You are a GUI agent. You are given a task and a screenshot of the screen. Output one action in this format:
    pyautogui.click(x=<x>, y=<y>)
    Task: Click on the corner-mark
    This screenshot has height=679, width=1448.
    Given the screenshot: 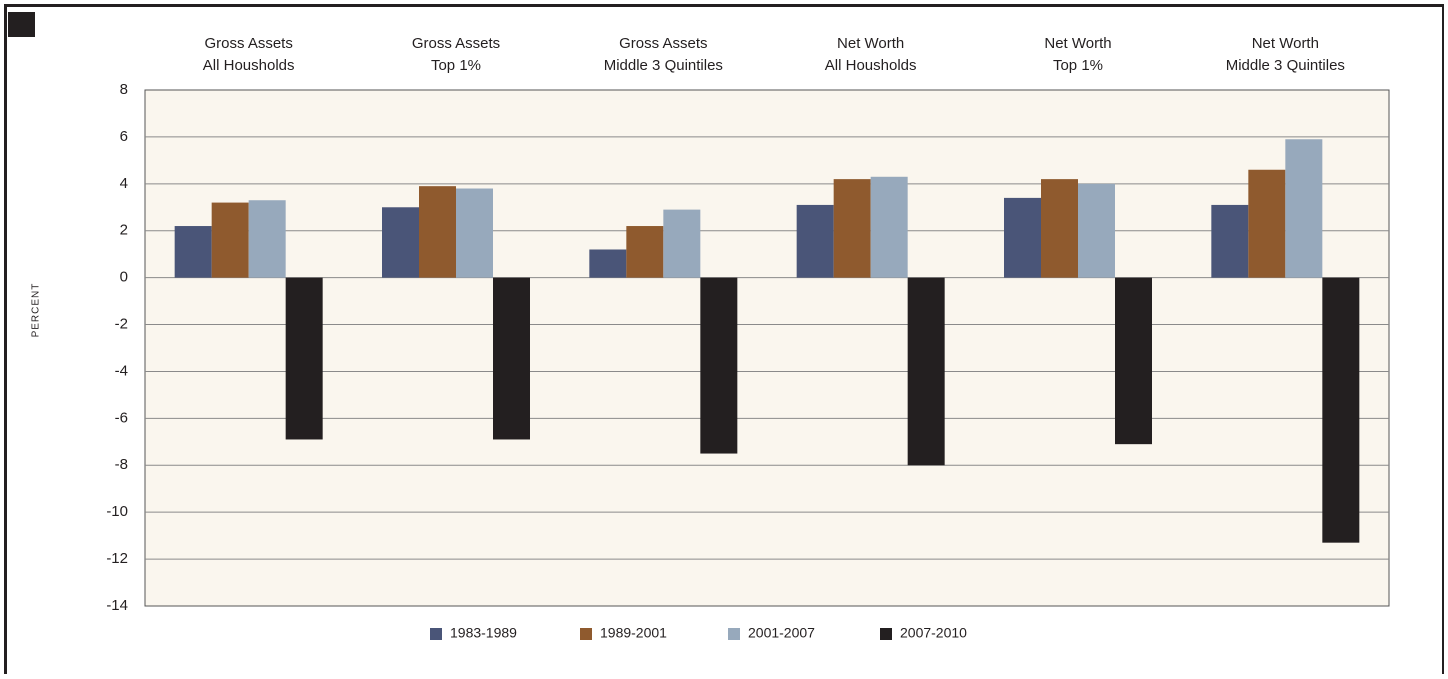 What is the action you would take?
    pyautogui.click(x=21, y=24)
    